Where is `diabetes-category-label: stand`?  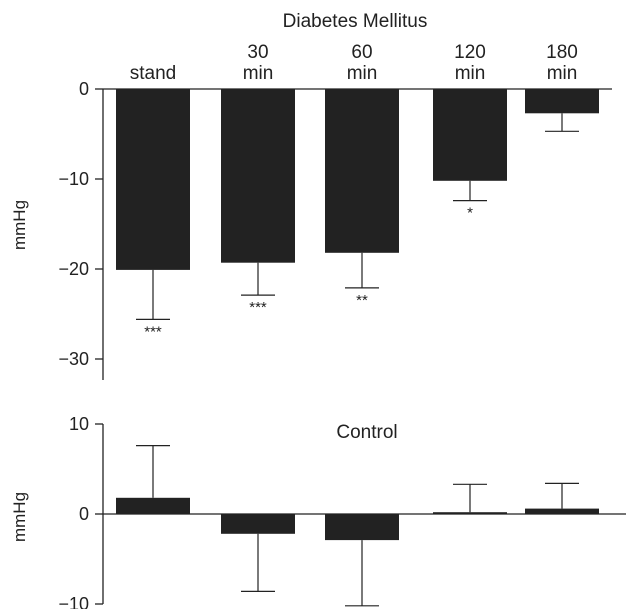 diabetes-category-label: stand is located at coordinates (153, 73).